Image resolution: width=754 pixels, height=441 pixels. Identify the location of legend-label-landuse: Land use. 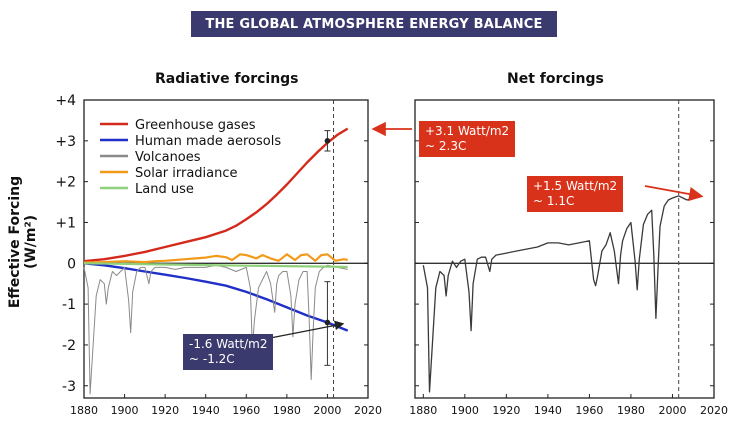
(164, 189).